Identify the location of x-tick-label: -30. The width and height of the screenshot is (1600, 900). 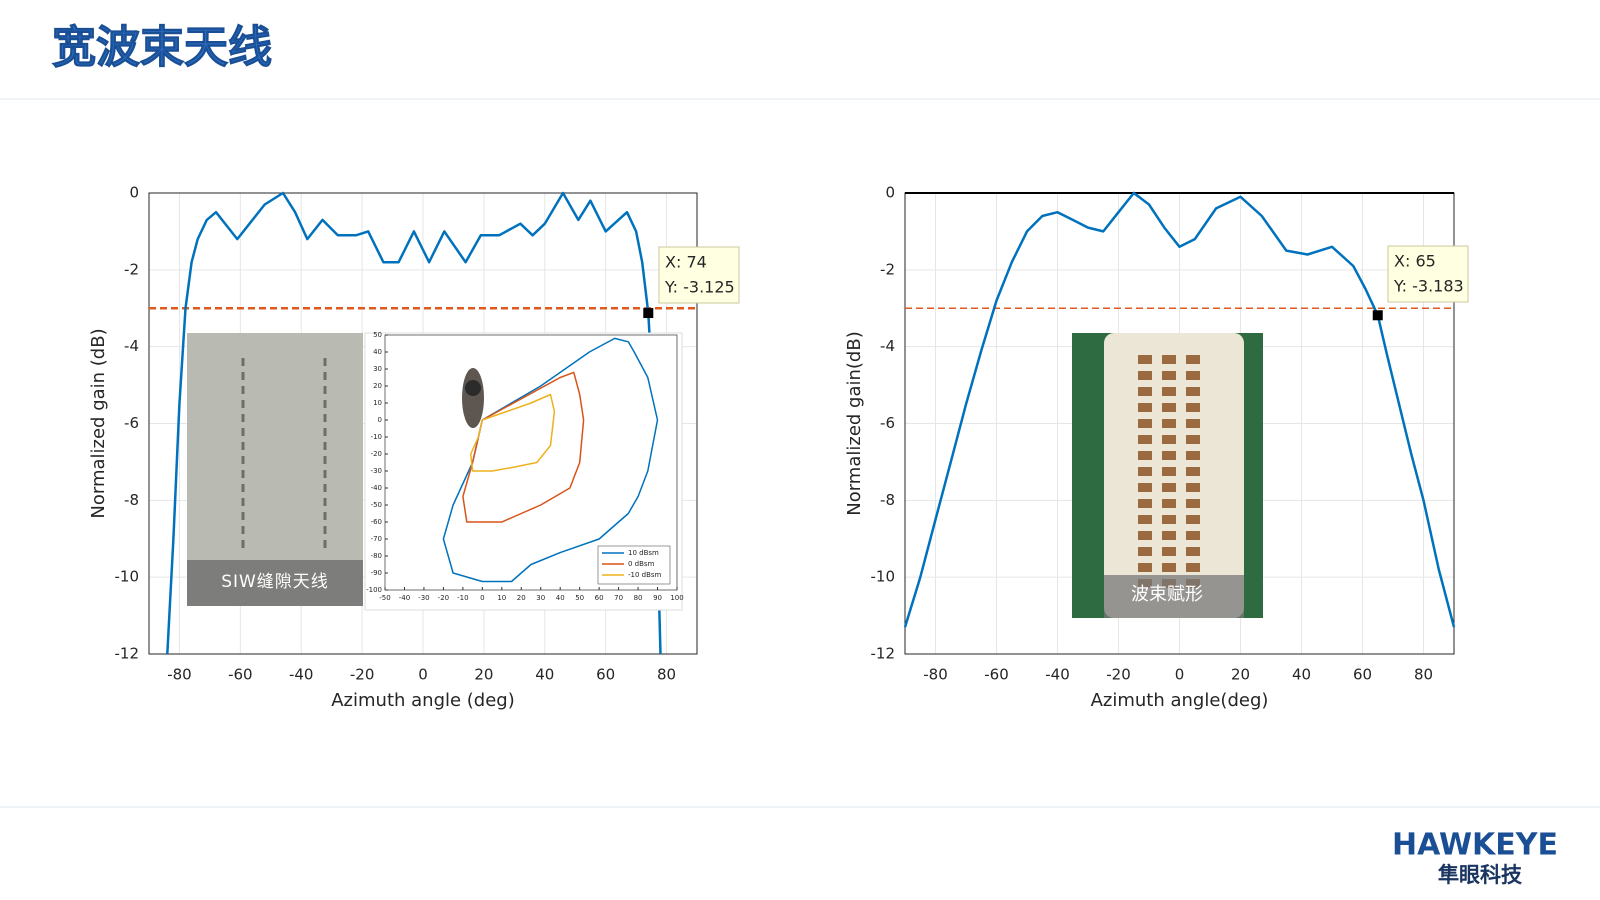
(423, 598).